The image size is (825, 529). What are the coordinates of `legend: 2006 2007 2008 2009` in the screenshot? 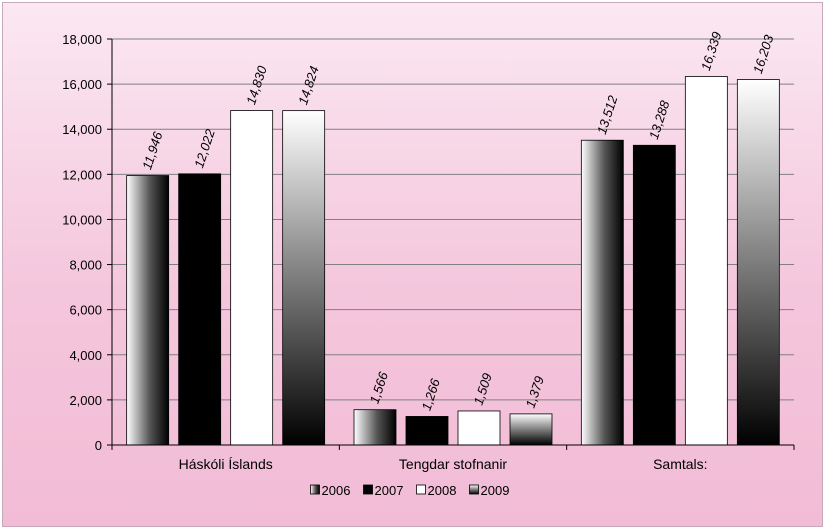 It's located at (410, 490).